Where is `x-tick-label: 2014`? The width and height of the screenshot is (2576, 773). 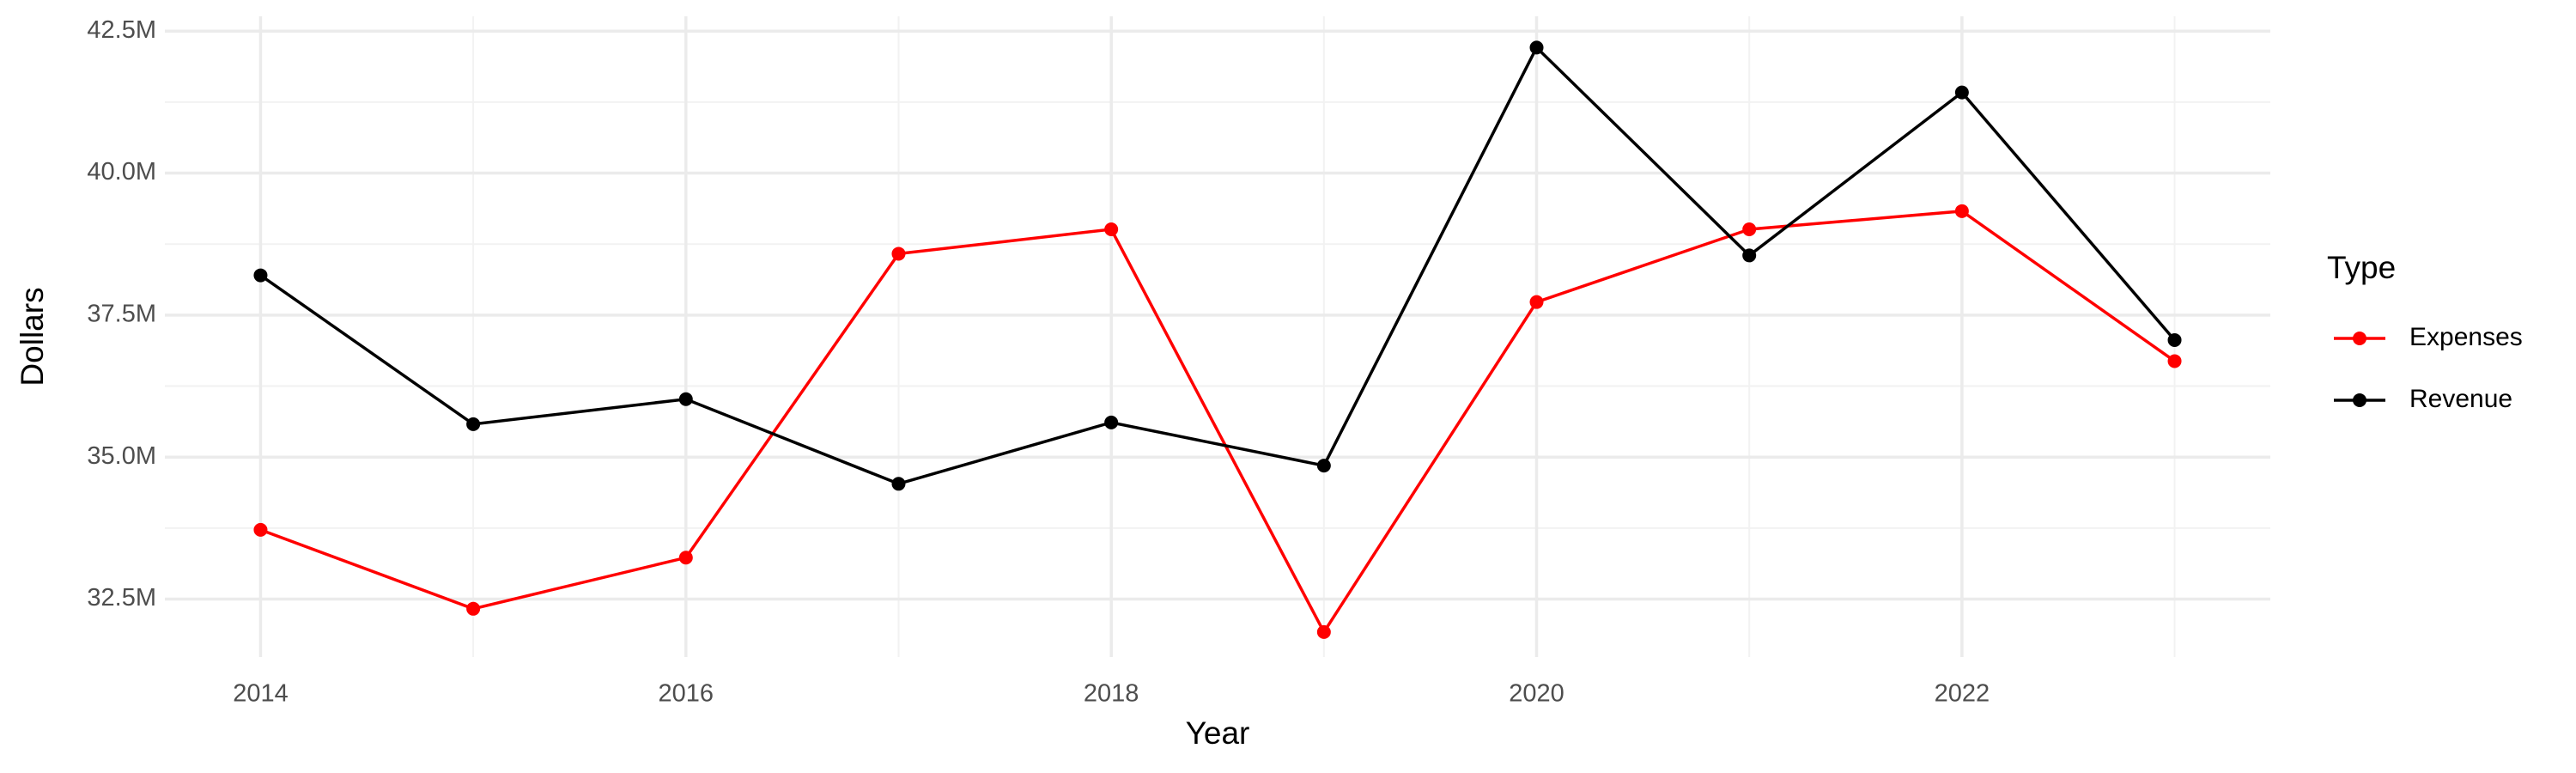 x-tick-label: 2014 is located at coordinates (261, 694).